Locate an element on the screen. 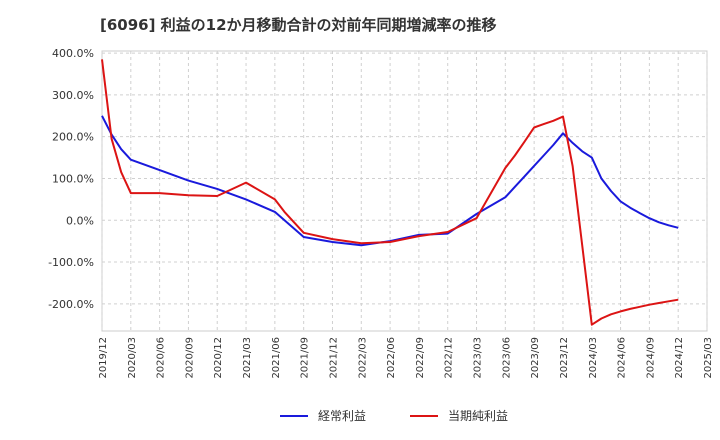  y-tick-label: -100.0% is located at coordinates (71, 262).